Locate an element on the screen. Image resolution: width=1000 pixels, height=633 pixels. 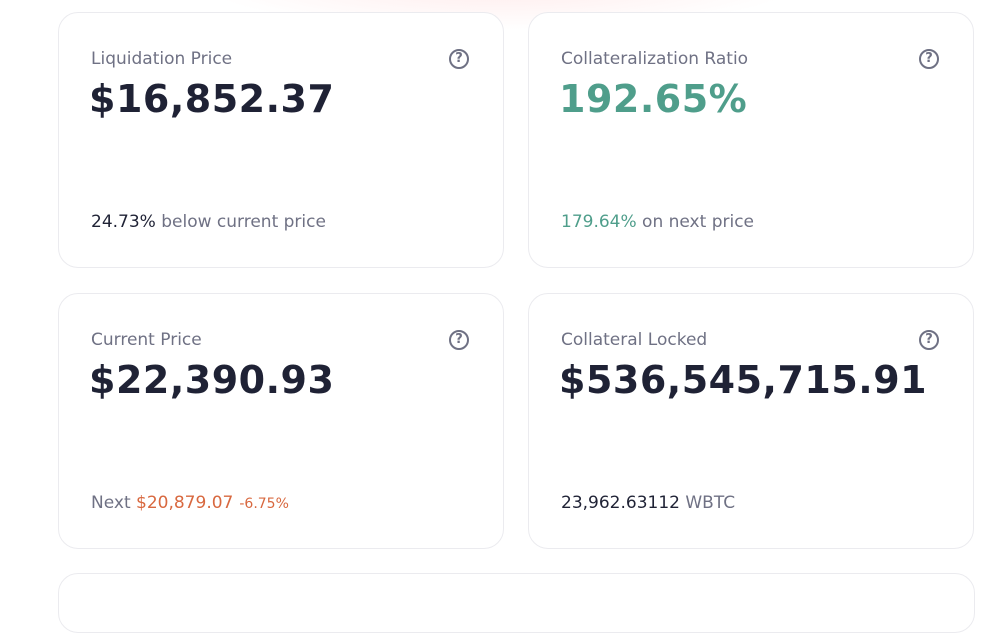
footer-change: -6.75% is located at coordinates (264, 504).